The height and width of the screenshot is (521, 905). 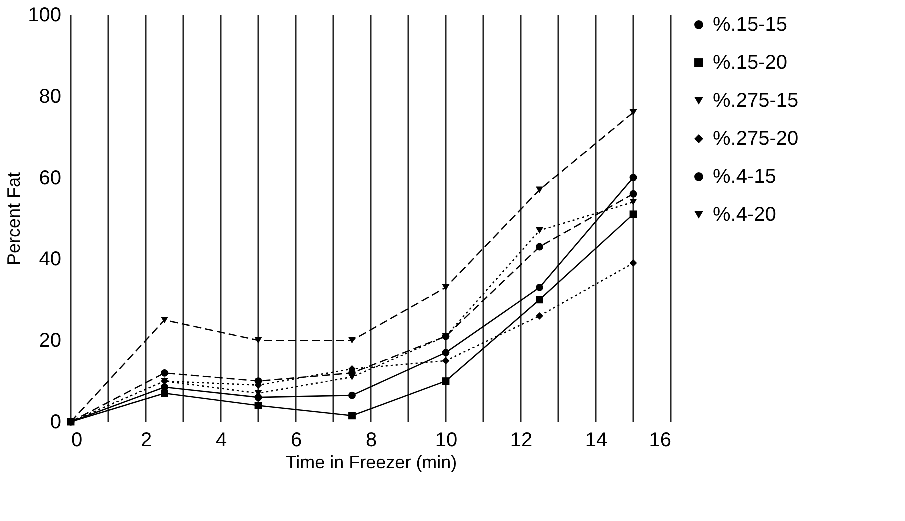 What do you see at coordinates (50, 341) in the screenshot?
I see `y-tick-label: 20` at bounding box center [50, 341].